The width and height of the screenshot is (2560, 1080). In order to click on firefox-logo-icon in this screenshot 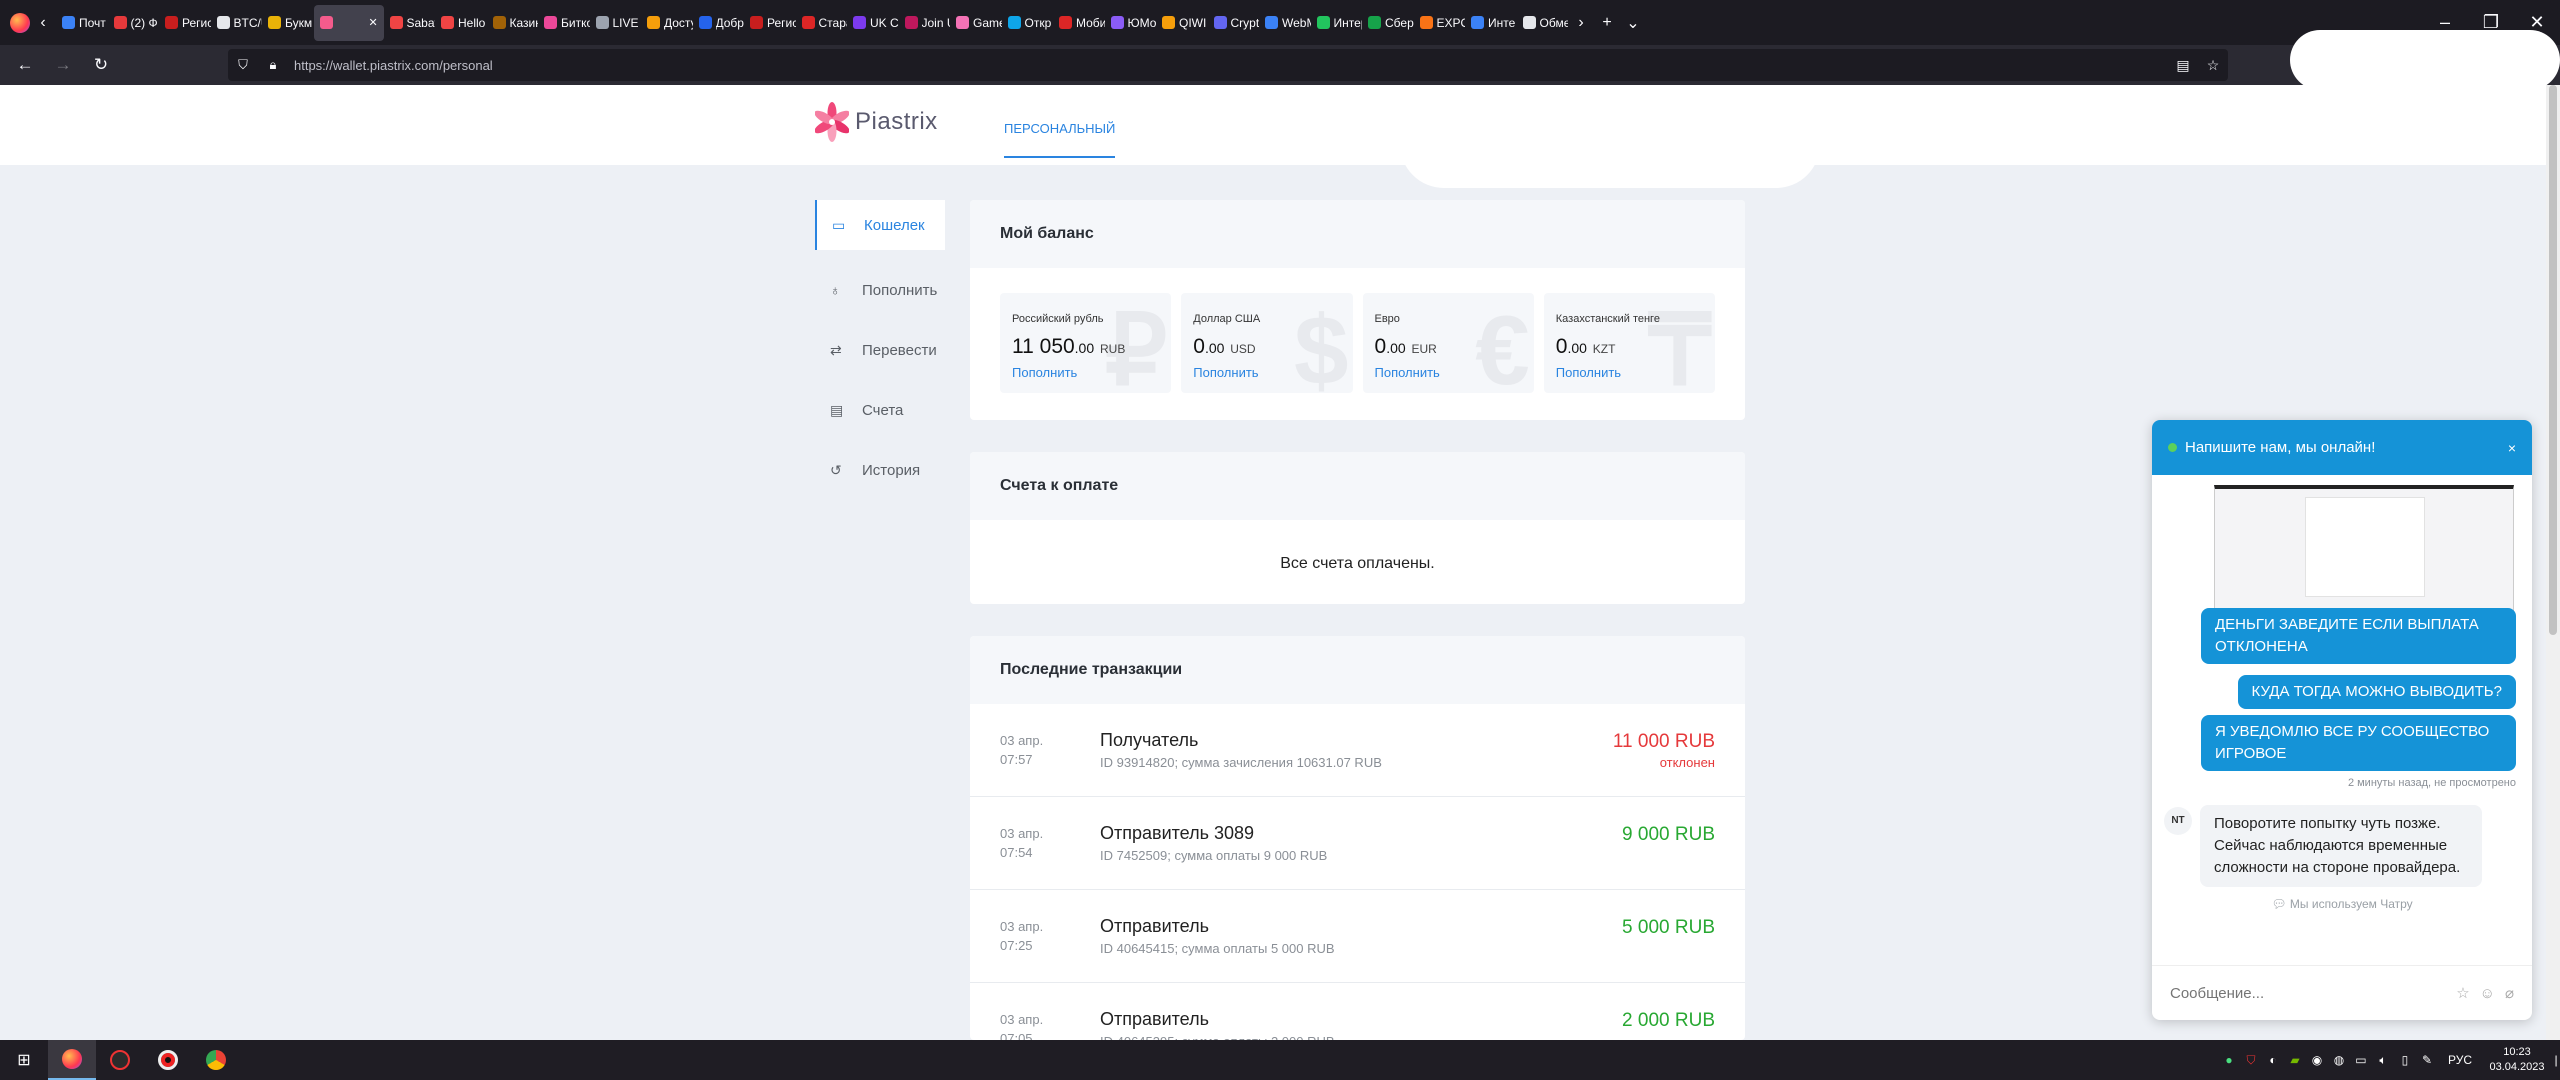, I will do `click(20, 22)`.